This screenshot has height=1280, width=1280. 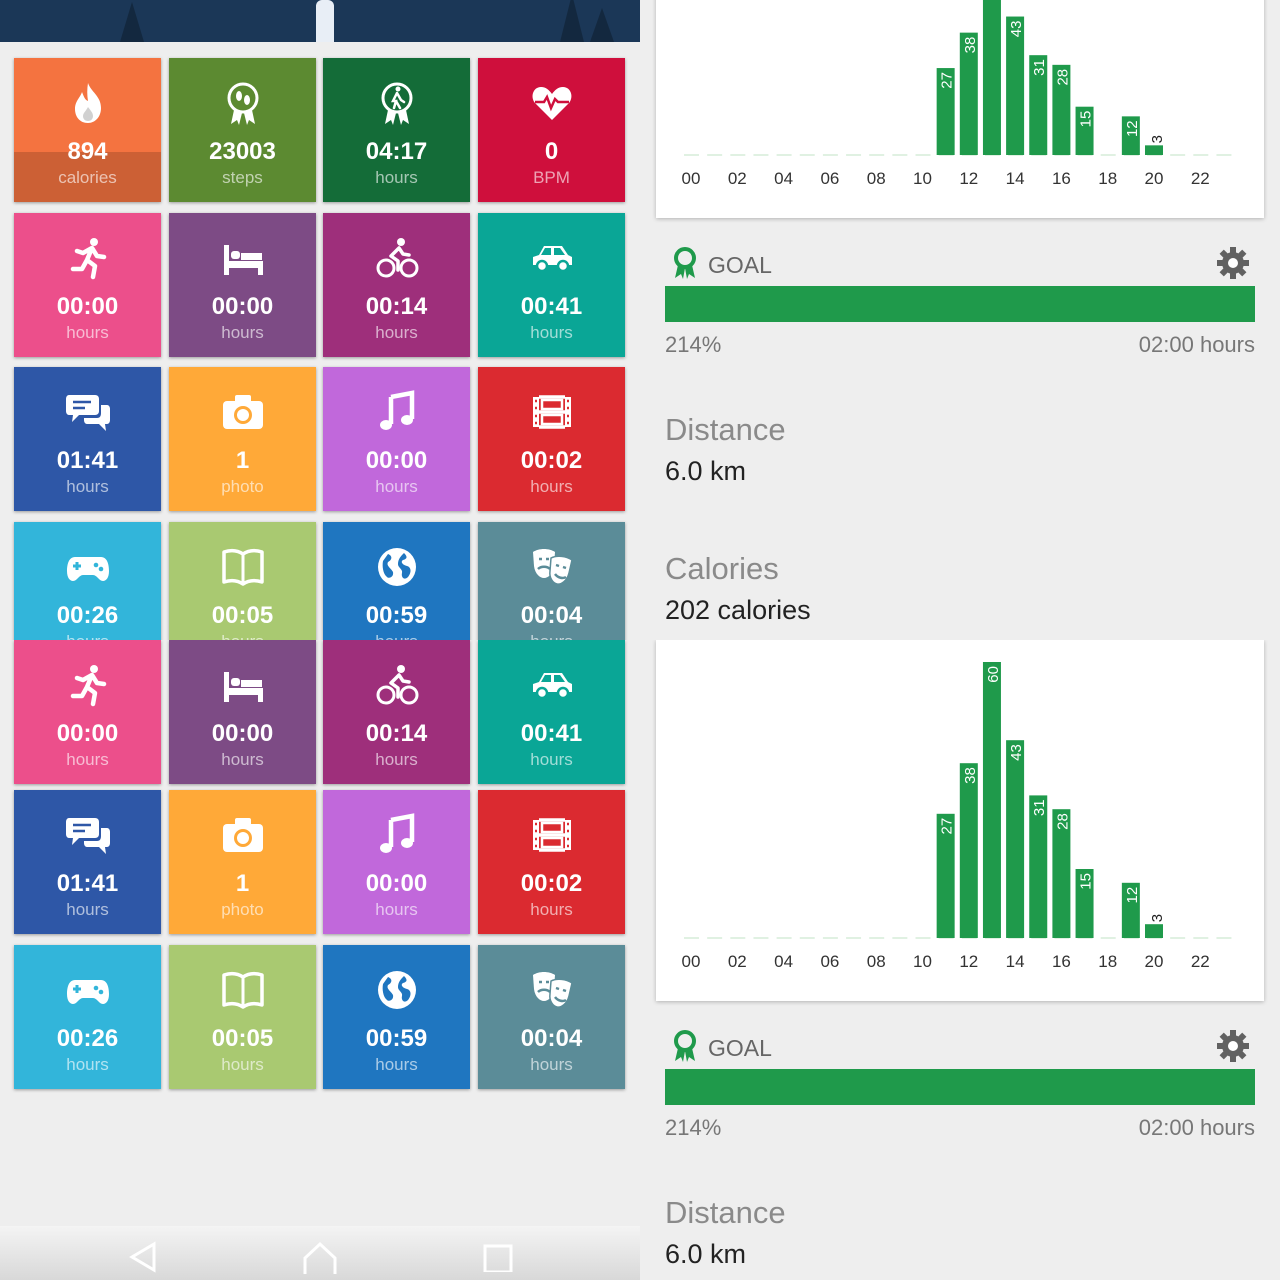 What do you see at coordinates (242, 990) in the screenshot?
I see `book-icon` at bounding box center [242, 990].